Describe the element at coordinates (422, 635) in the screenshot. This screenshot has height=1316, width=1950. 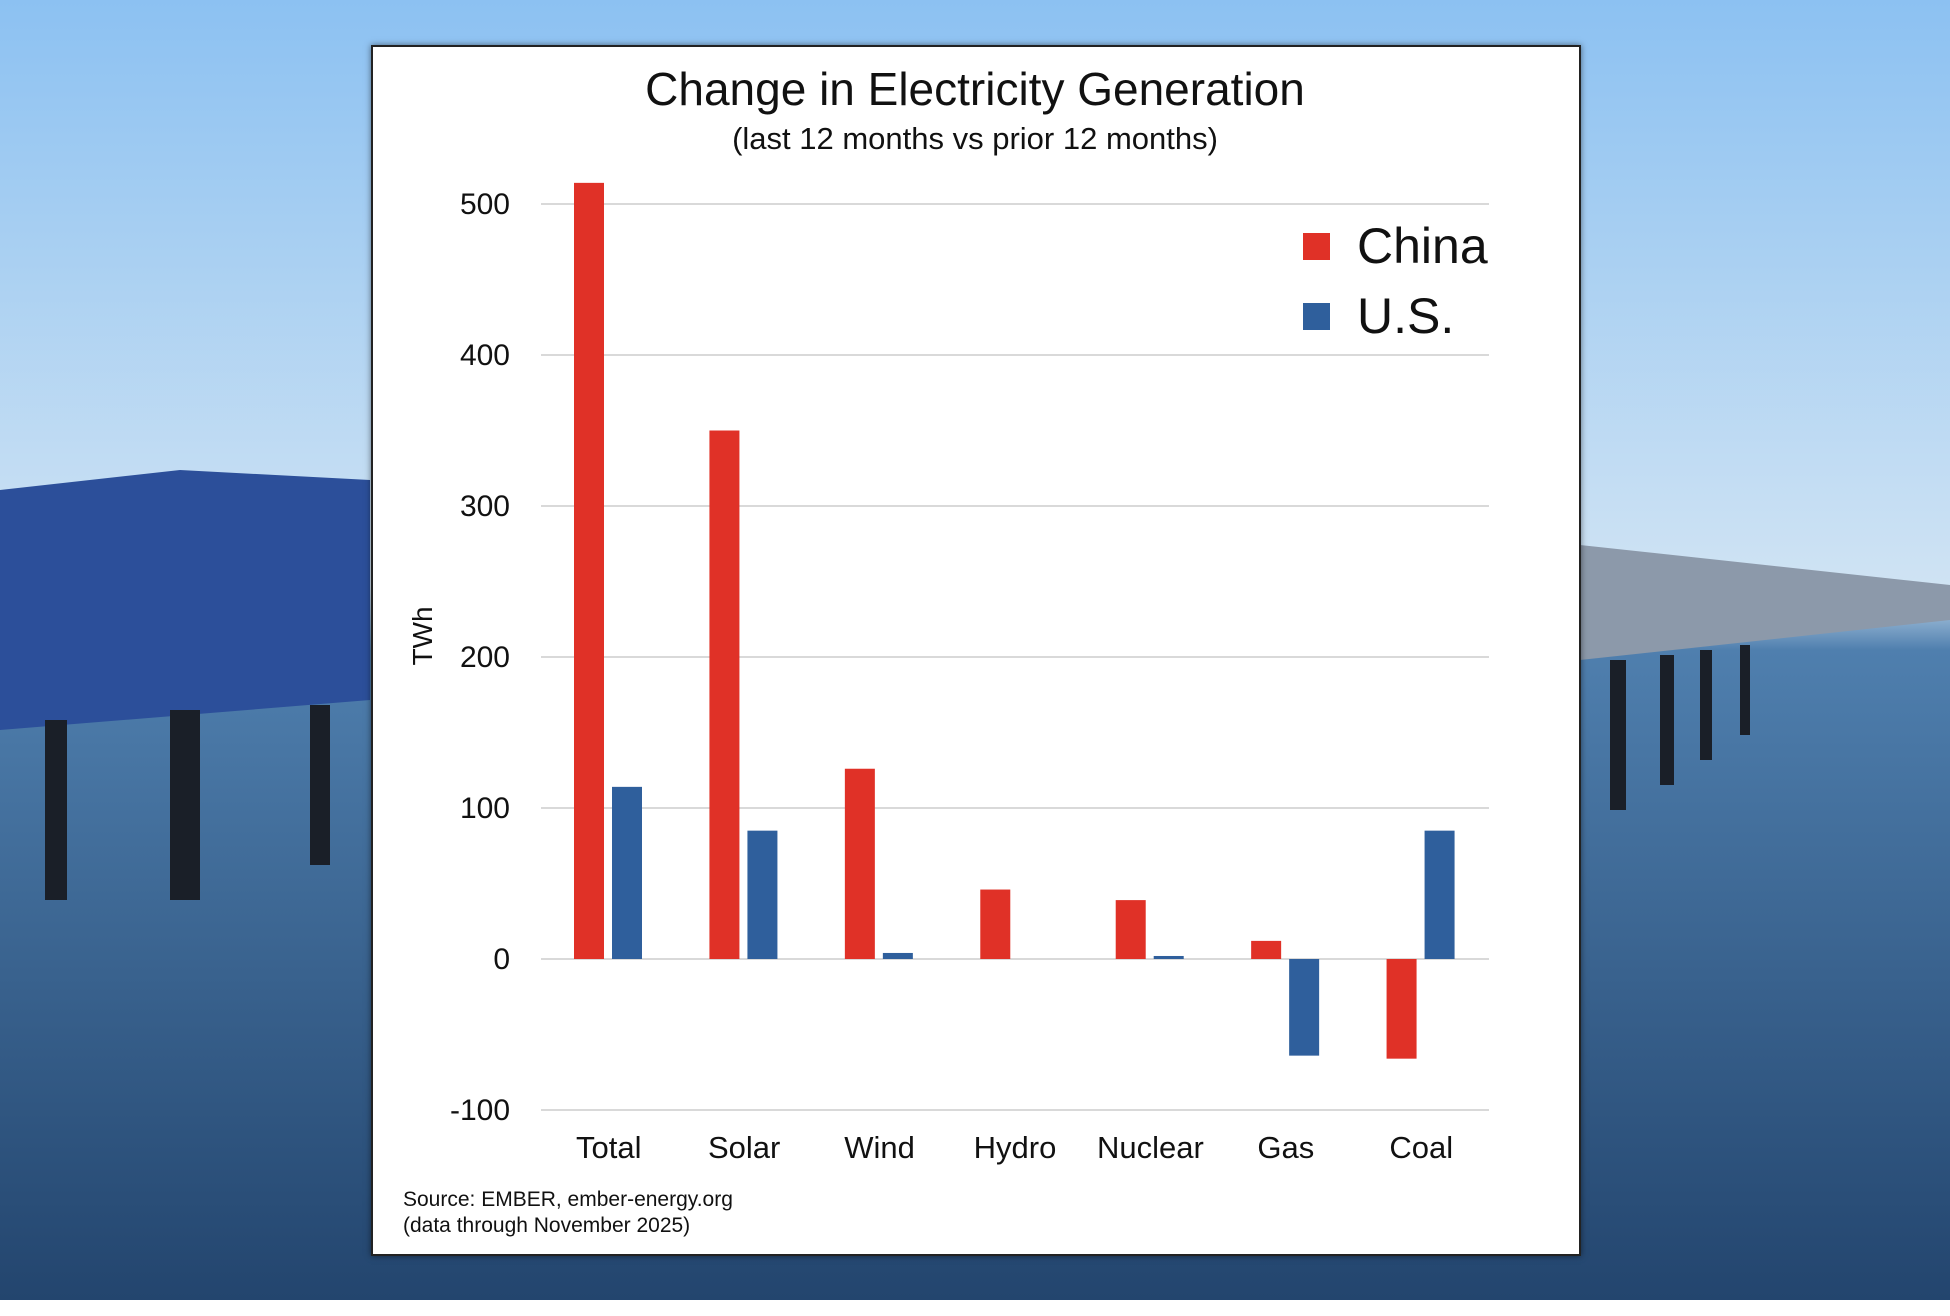
I see `y-axis-label: TWh` at that location.